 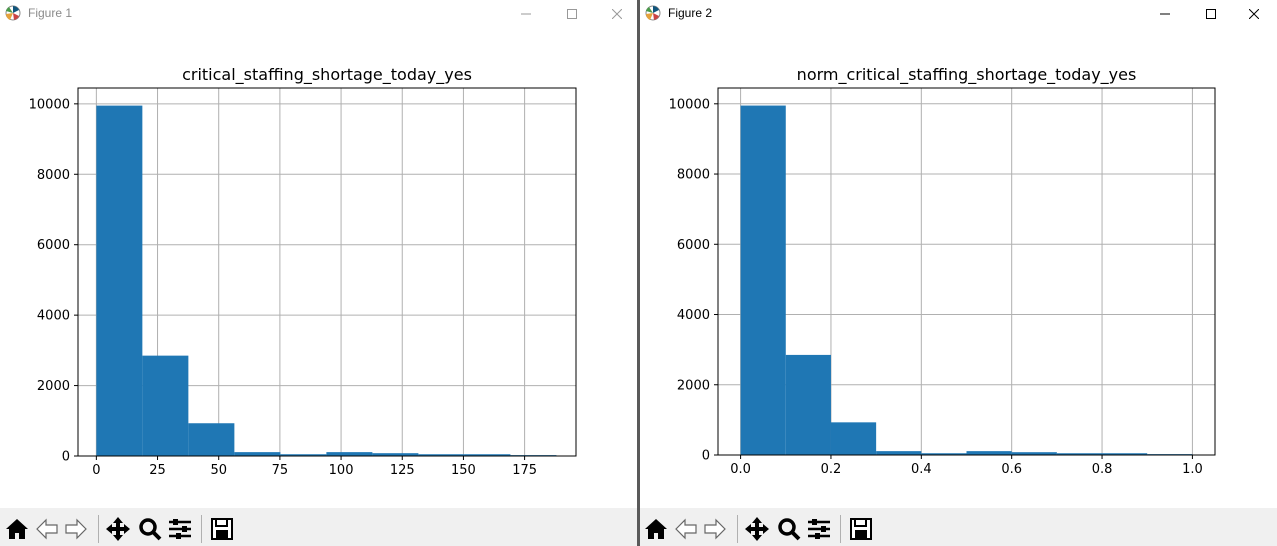 I want to click on x-tick-label: 75, so click(x=280, y=470).